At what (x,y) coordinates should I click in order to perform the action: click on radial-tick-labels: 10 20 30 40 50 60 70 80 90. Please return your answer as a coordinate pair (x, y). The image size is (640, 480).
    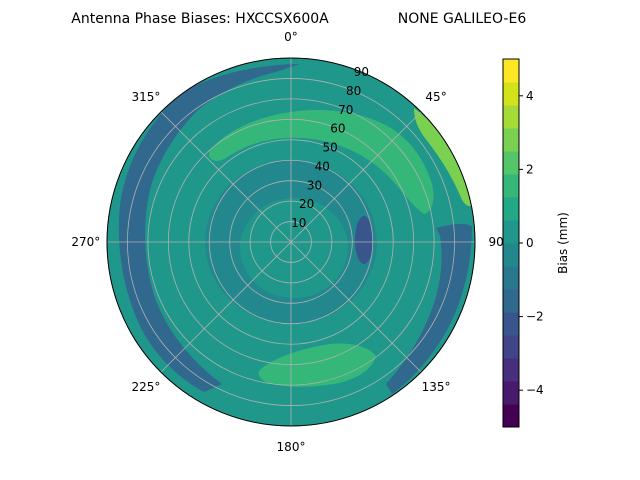
    Looking at the image, I should click on (330, 147).